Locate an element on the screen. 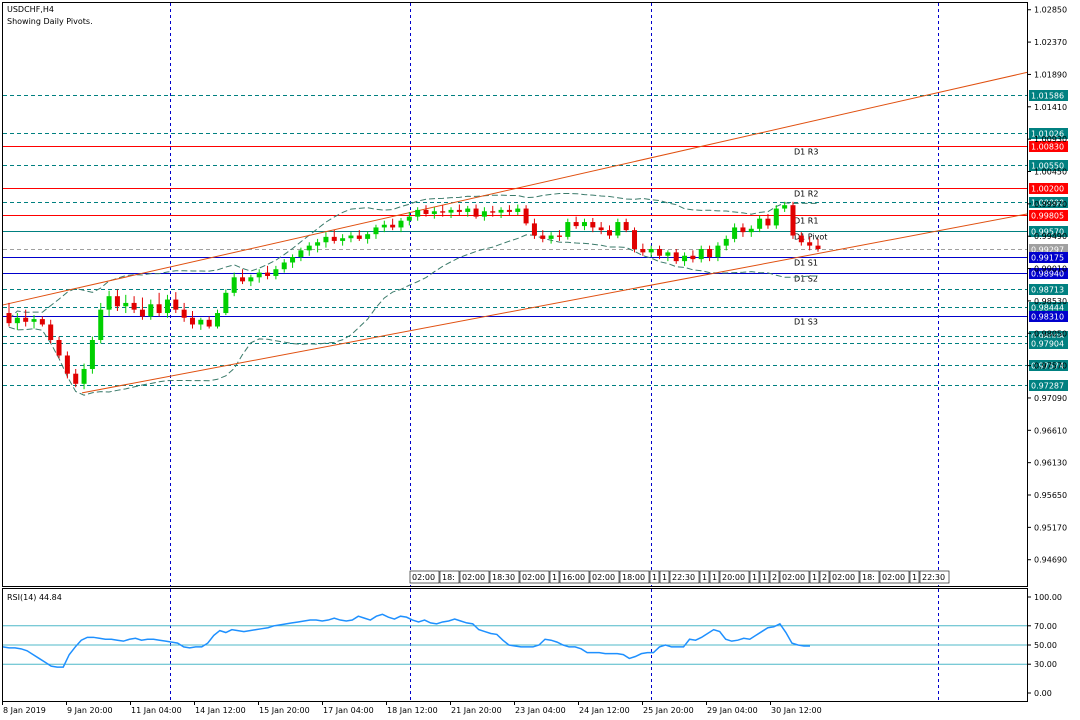 The width and height of the screenshot is (1080, 720). session-label-text: 22:30 is located at coordinates (683, 577).